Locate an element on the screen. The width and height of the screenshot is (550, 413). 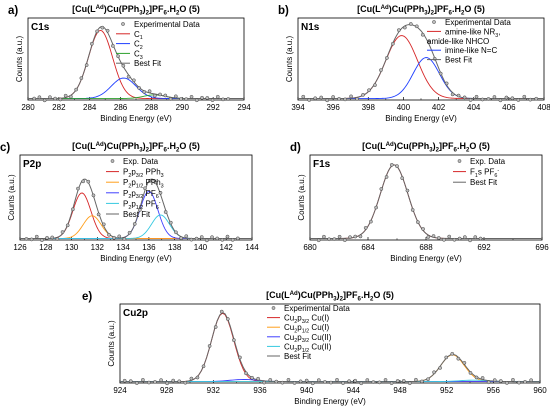
x-tick-label: 288 is located at coordinates (152, 107).